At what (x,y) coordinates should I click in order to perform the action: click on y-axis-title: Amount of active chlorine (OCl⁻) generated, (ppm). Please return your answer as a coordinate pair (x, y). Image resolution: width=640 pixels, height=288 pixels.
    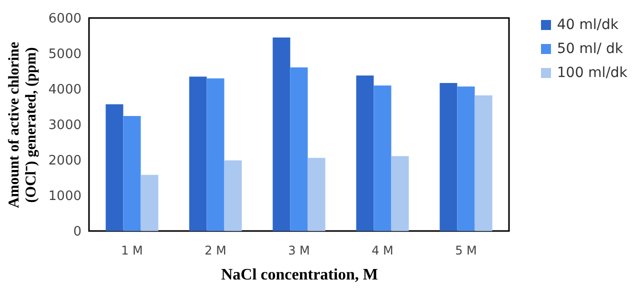
    Looking at the image, I should click on (23, 125).